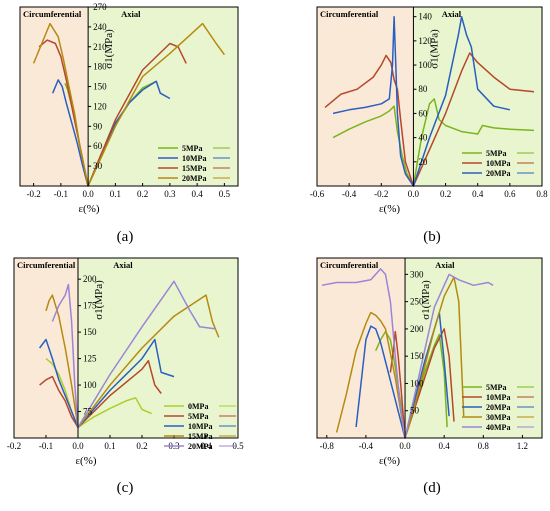 This screenshot has height=511, width=550. I want to click on y-tick-label: 240, so click(100, 27).